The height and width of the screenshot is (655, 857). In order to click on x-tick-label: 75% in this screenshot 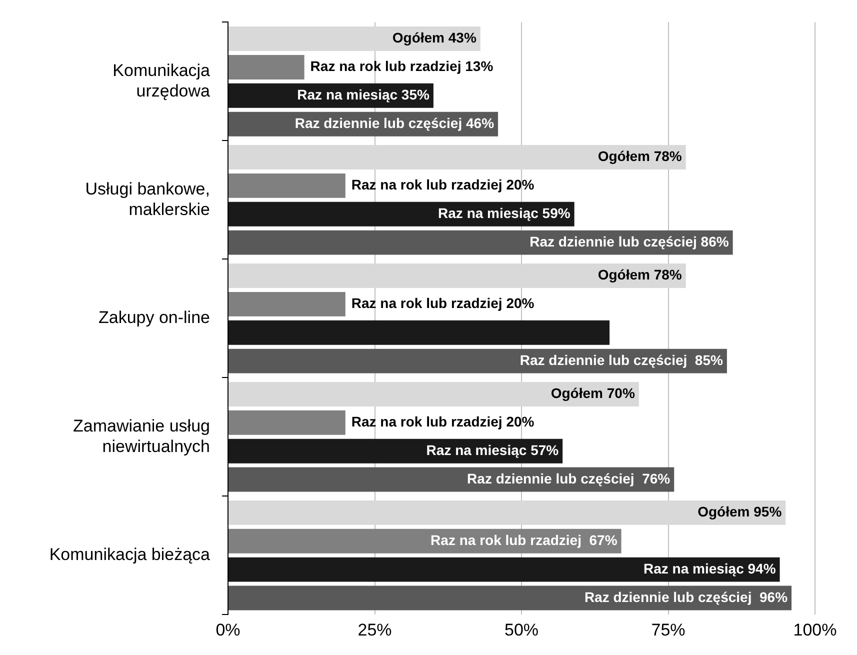, I will do `click(668, 630)`.